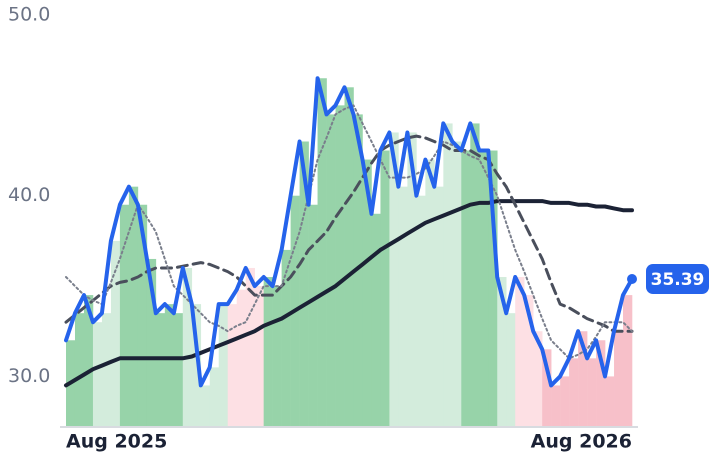  Describe the element at coordinates (116, 442) in the screenshot. I see `x-tick-label: Aug 2025` at that location.